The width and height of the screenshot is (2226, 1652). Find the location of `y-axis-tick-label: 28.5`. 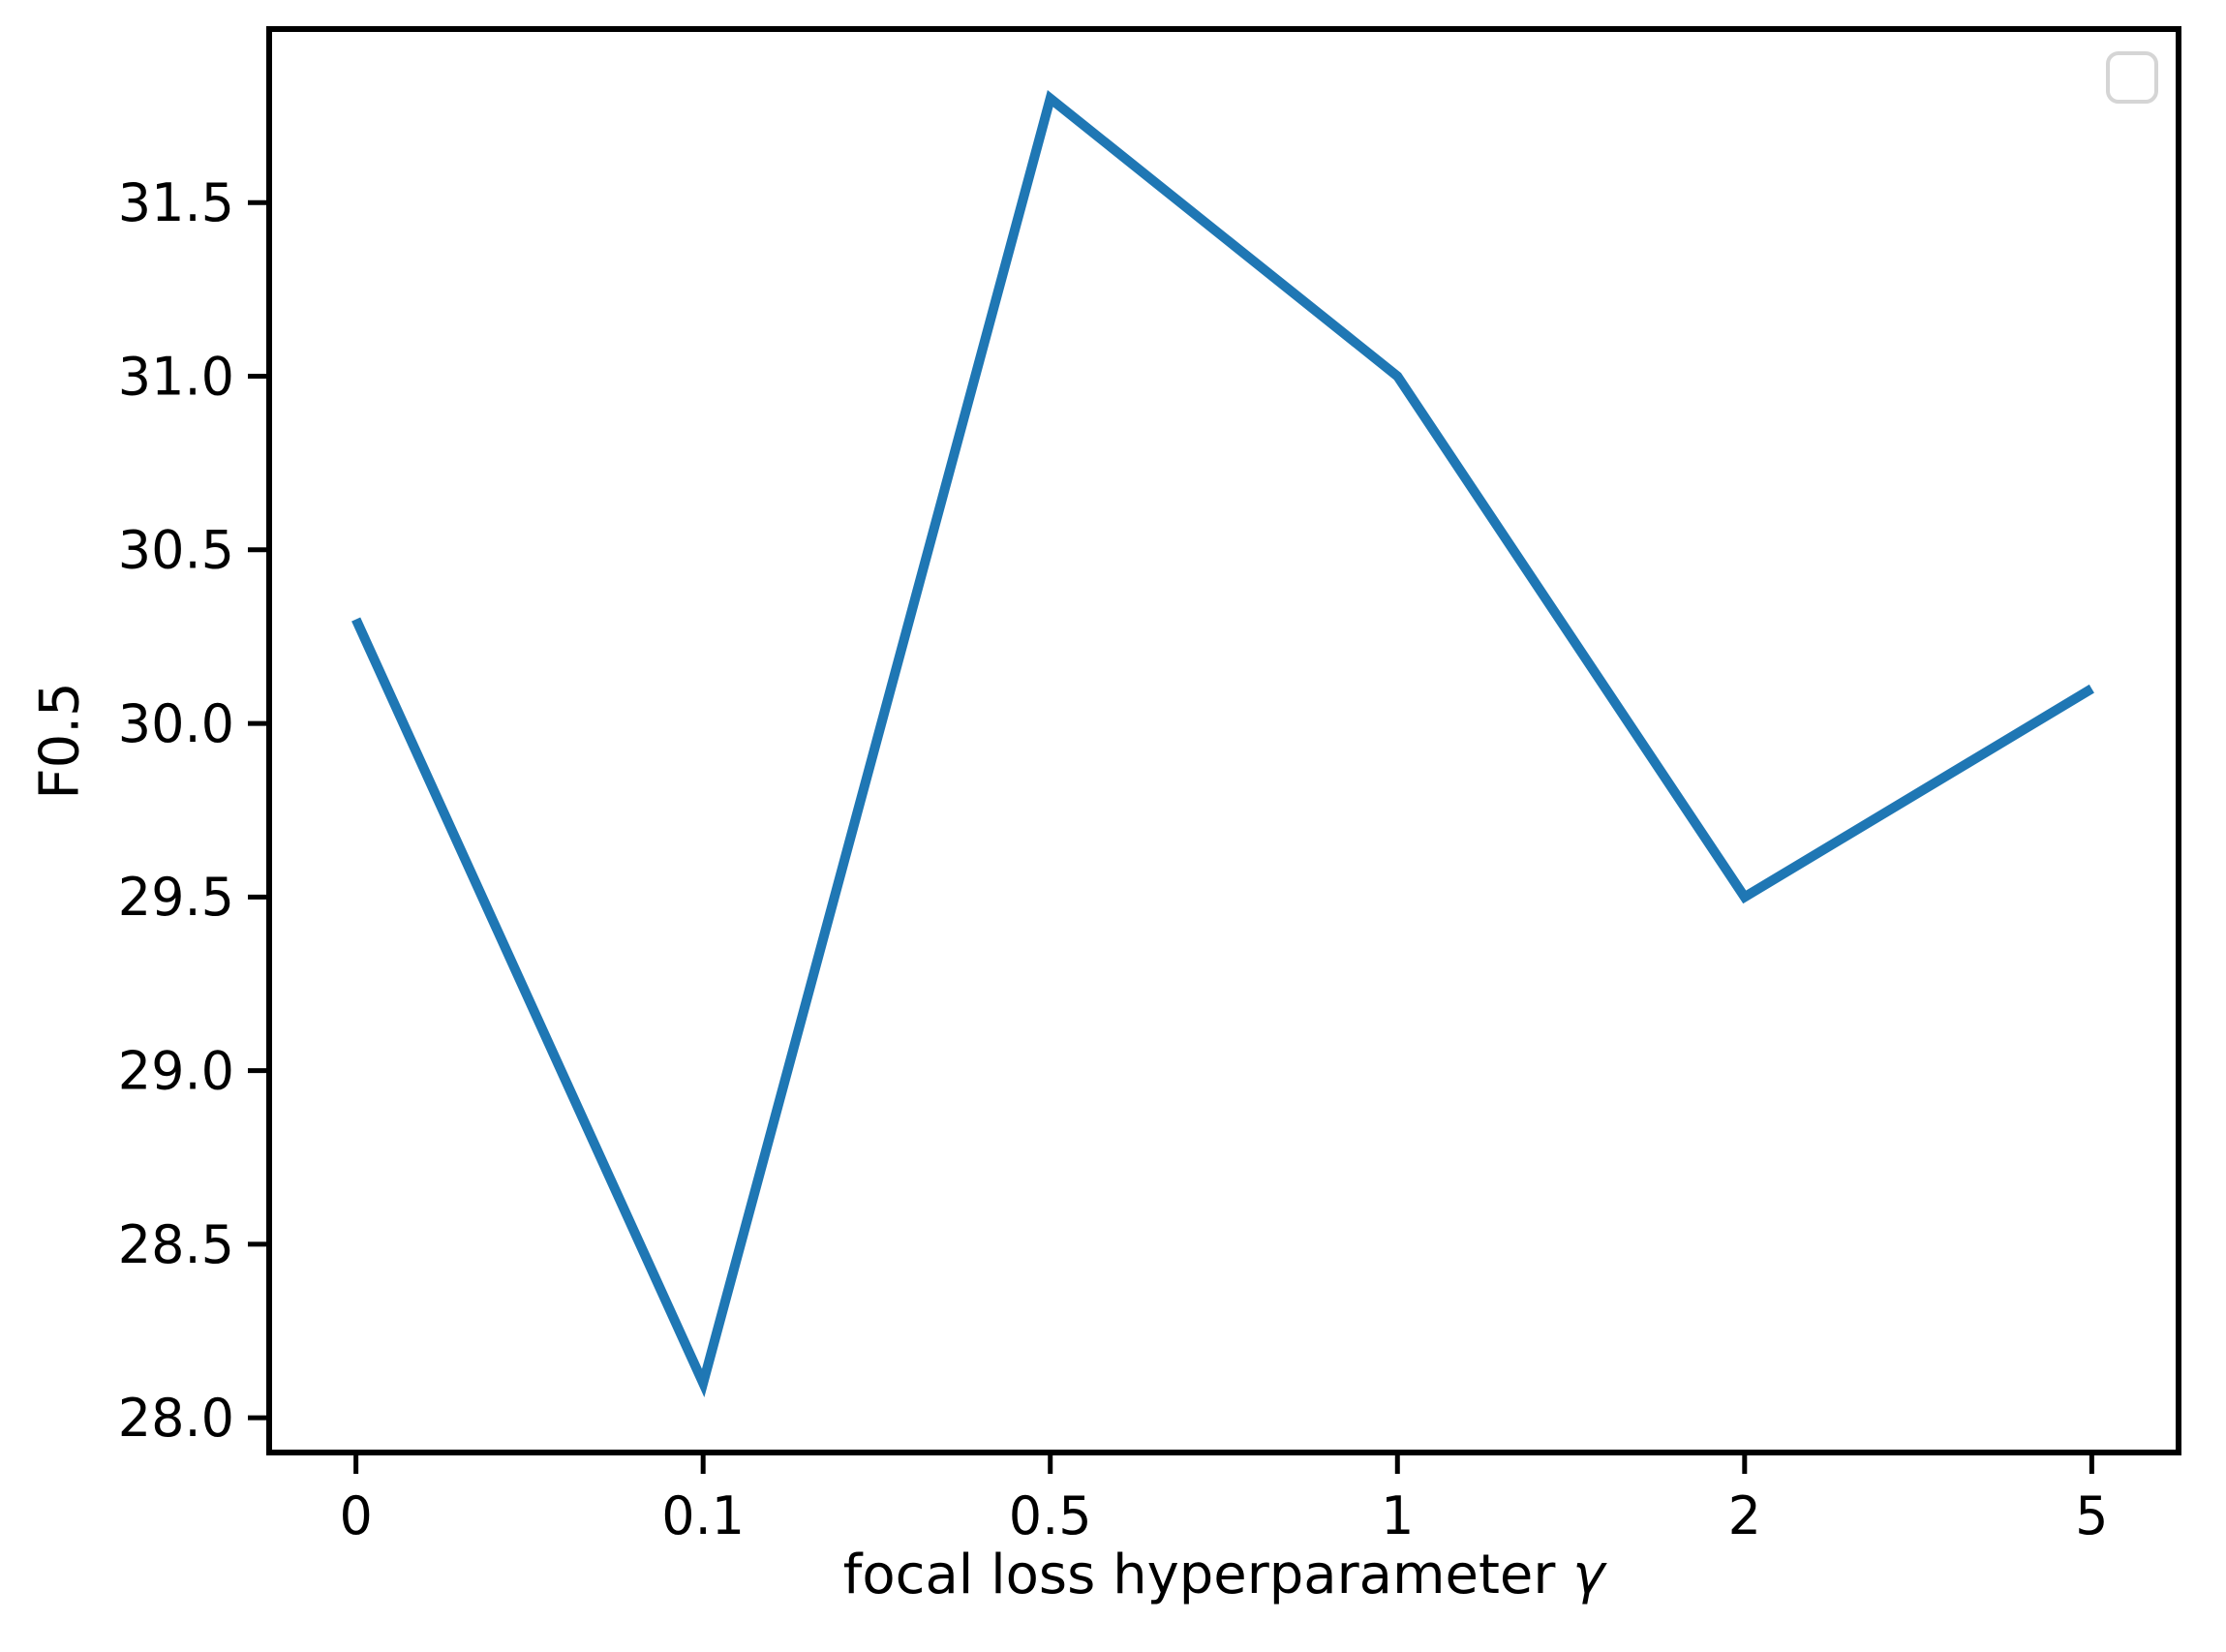

y-axis-tick-label: 28.5 is located at coordinates (176, 1244).